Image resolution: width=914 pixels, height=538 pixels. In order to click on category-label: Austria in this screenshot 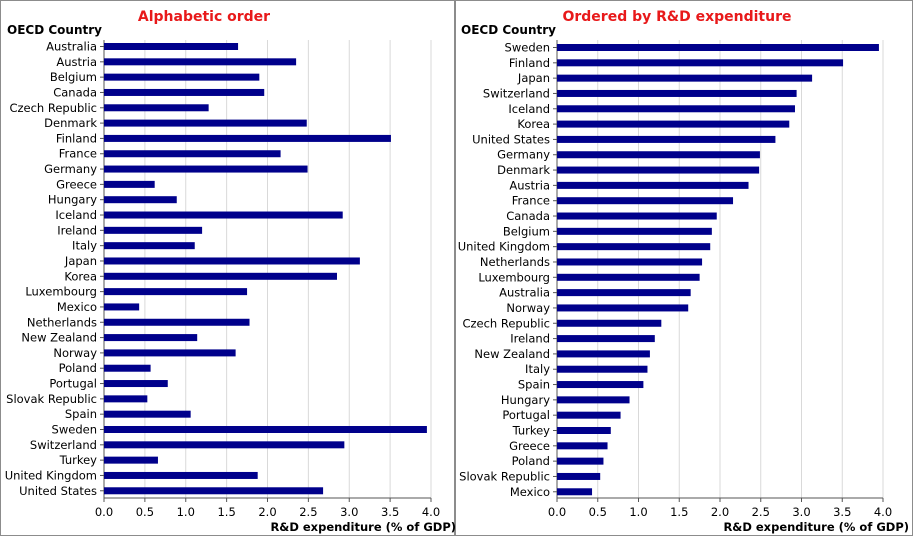, I will do `click(529, 185)`.